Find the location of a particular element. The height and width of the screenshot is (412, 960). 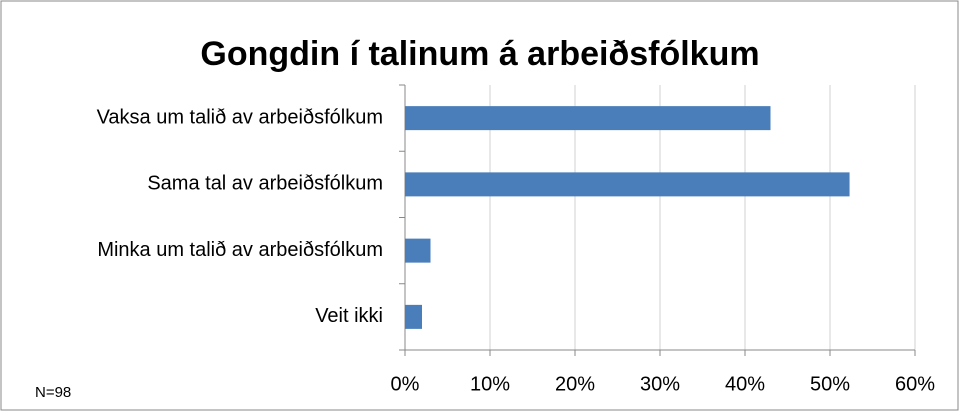

x-tick-label: 60% is located at coordinates (915, 384).